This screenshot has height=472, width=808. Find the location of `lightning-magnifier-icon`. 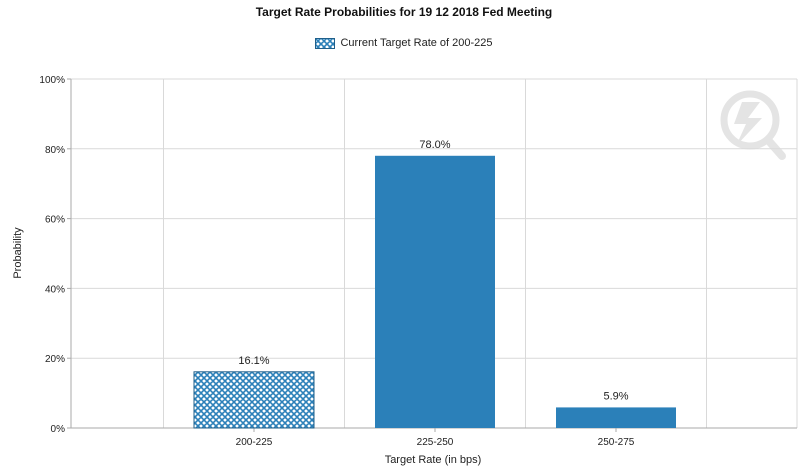

lightning-magnifier-icon is located at coordinates (753, 125).